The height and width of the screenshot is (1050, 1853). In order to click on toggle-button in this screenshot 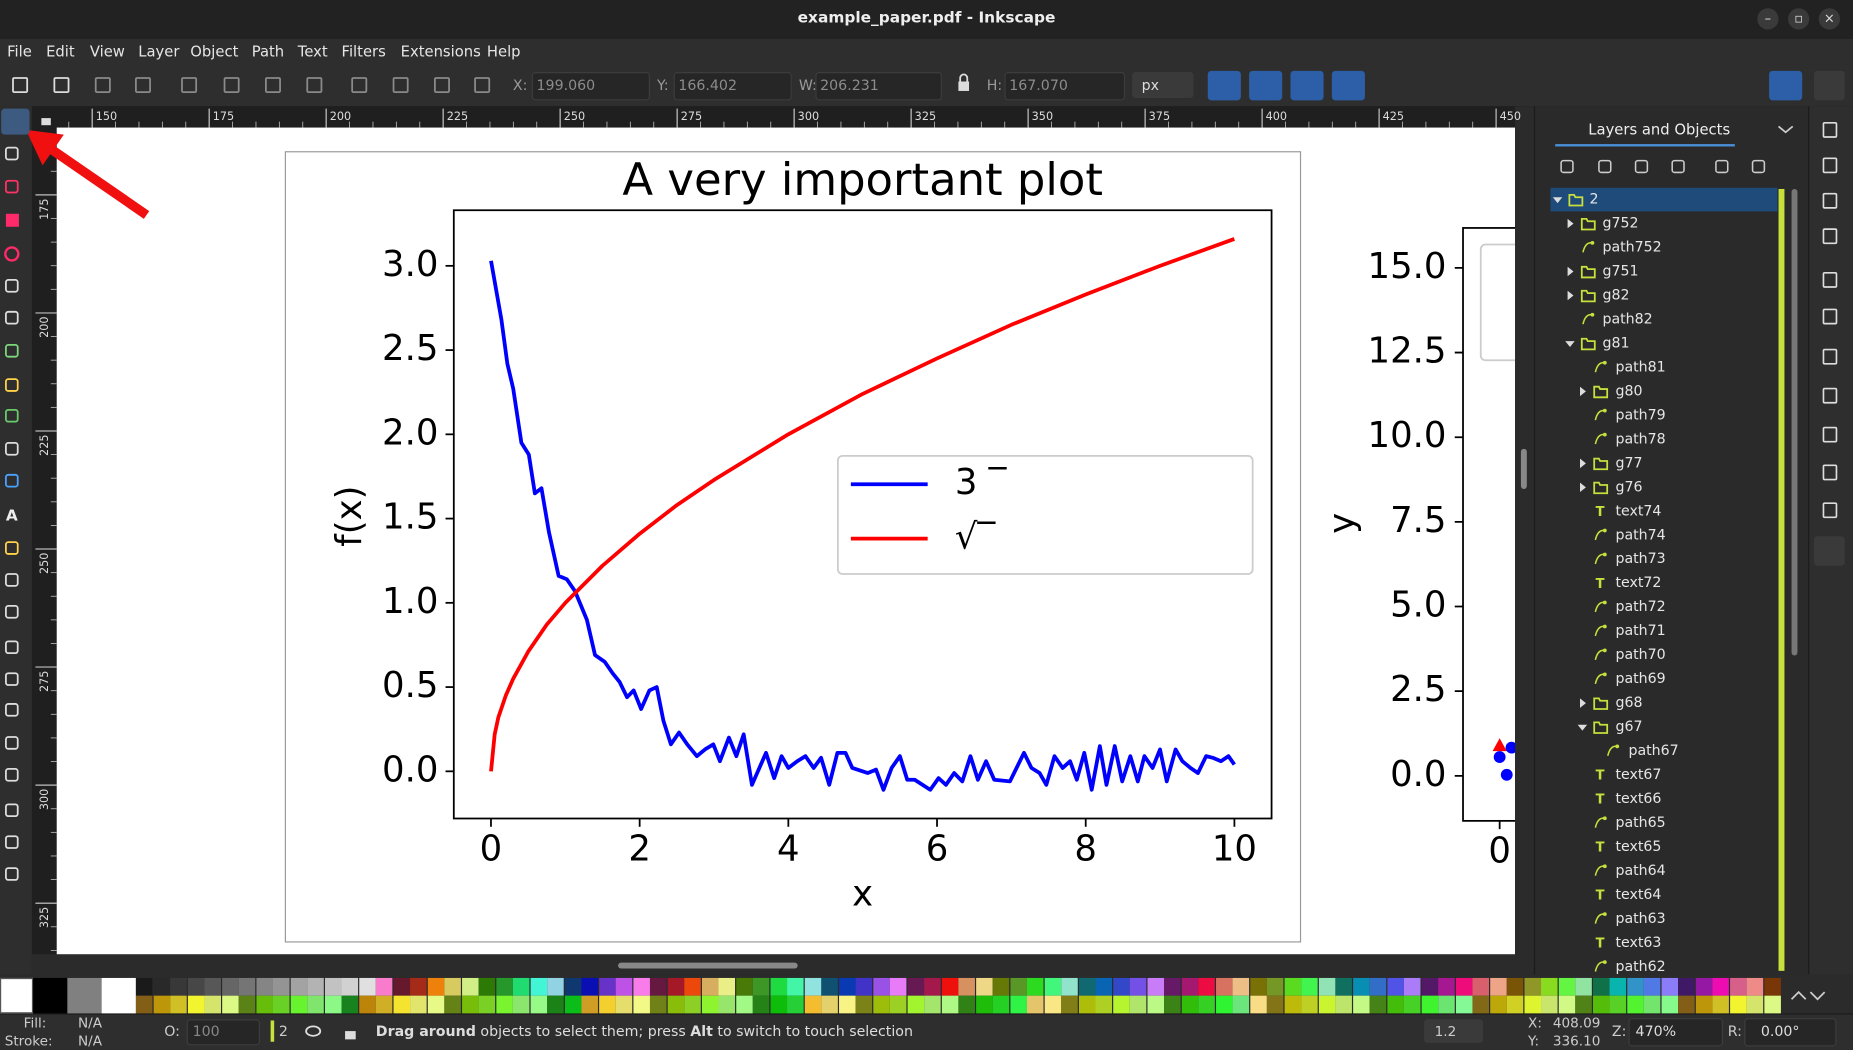, I will do `click(1348, 85)`.